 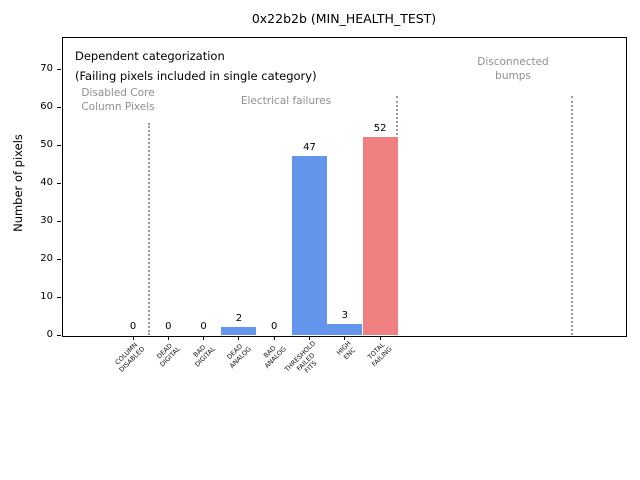 What do you see at coordinates (46, 144) in the screenshot?
I see `y-tick-label: 50` at bounding box center [46, 144].